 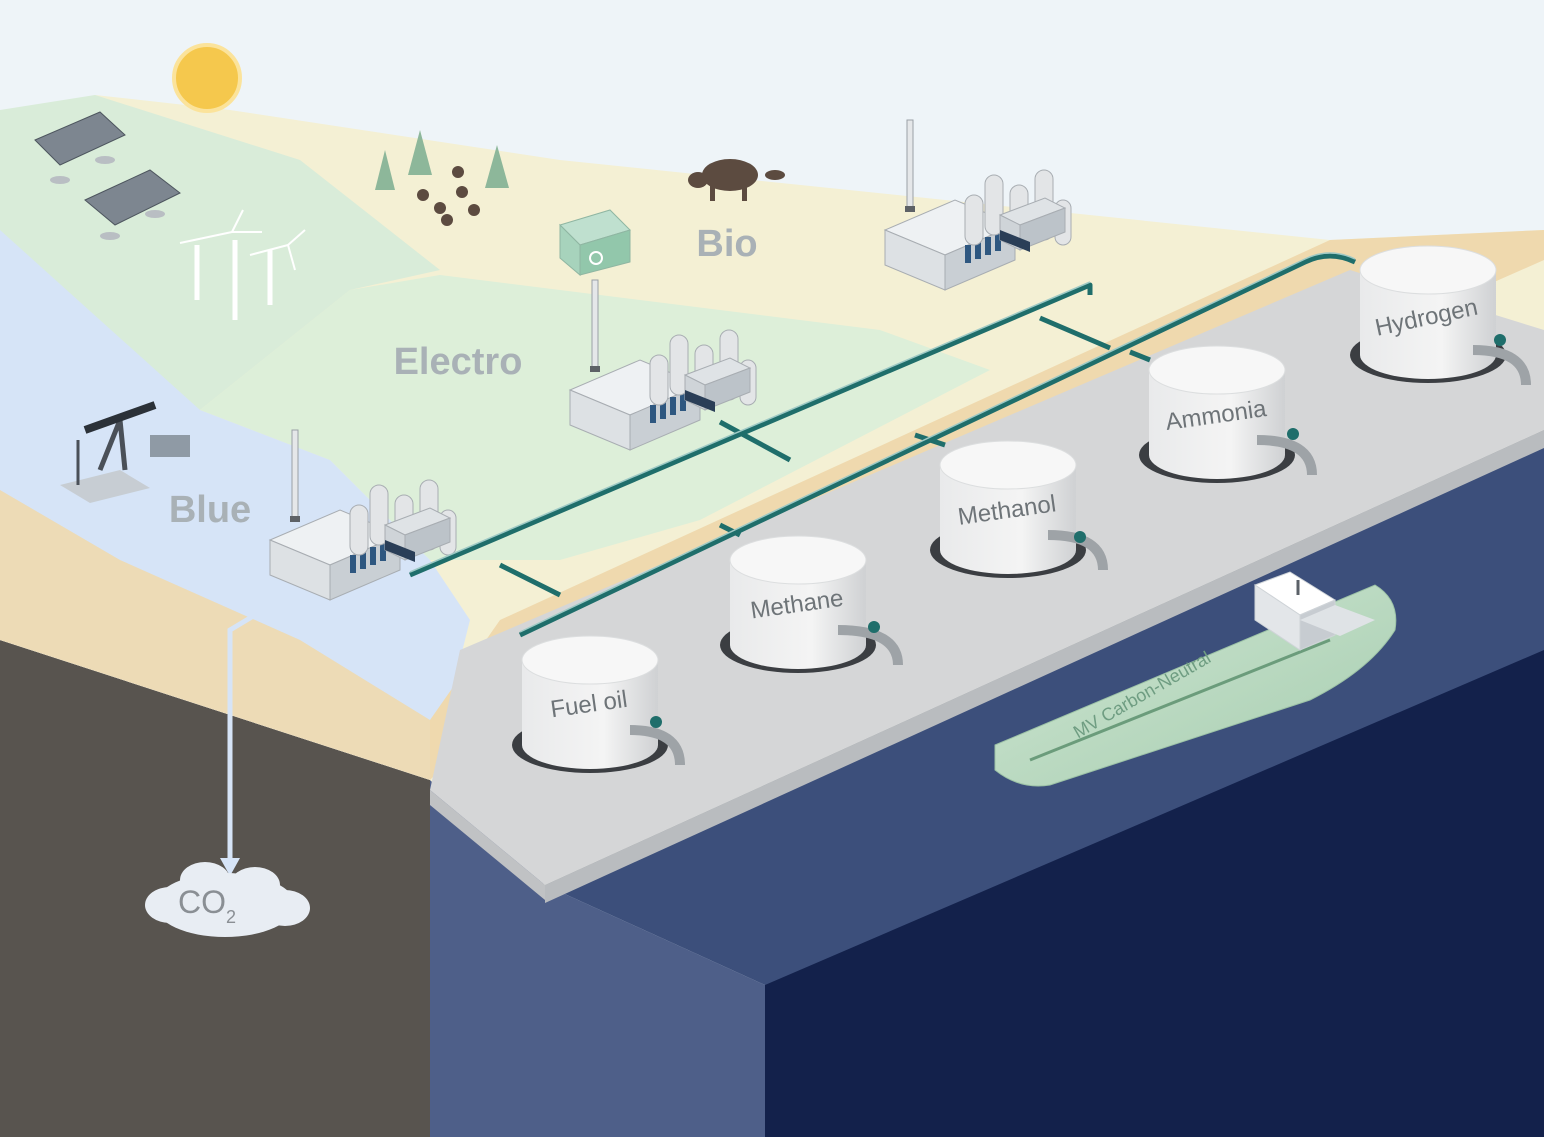 What do you see at coordinates (202, 902) in the screenshot?
I see `co2-main: CO` at bounding box center [202, 902].